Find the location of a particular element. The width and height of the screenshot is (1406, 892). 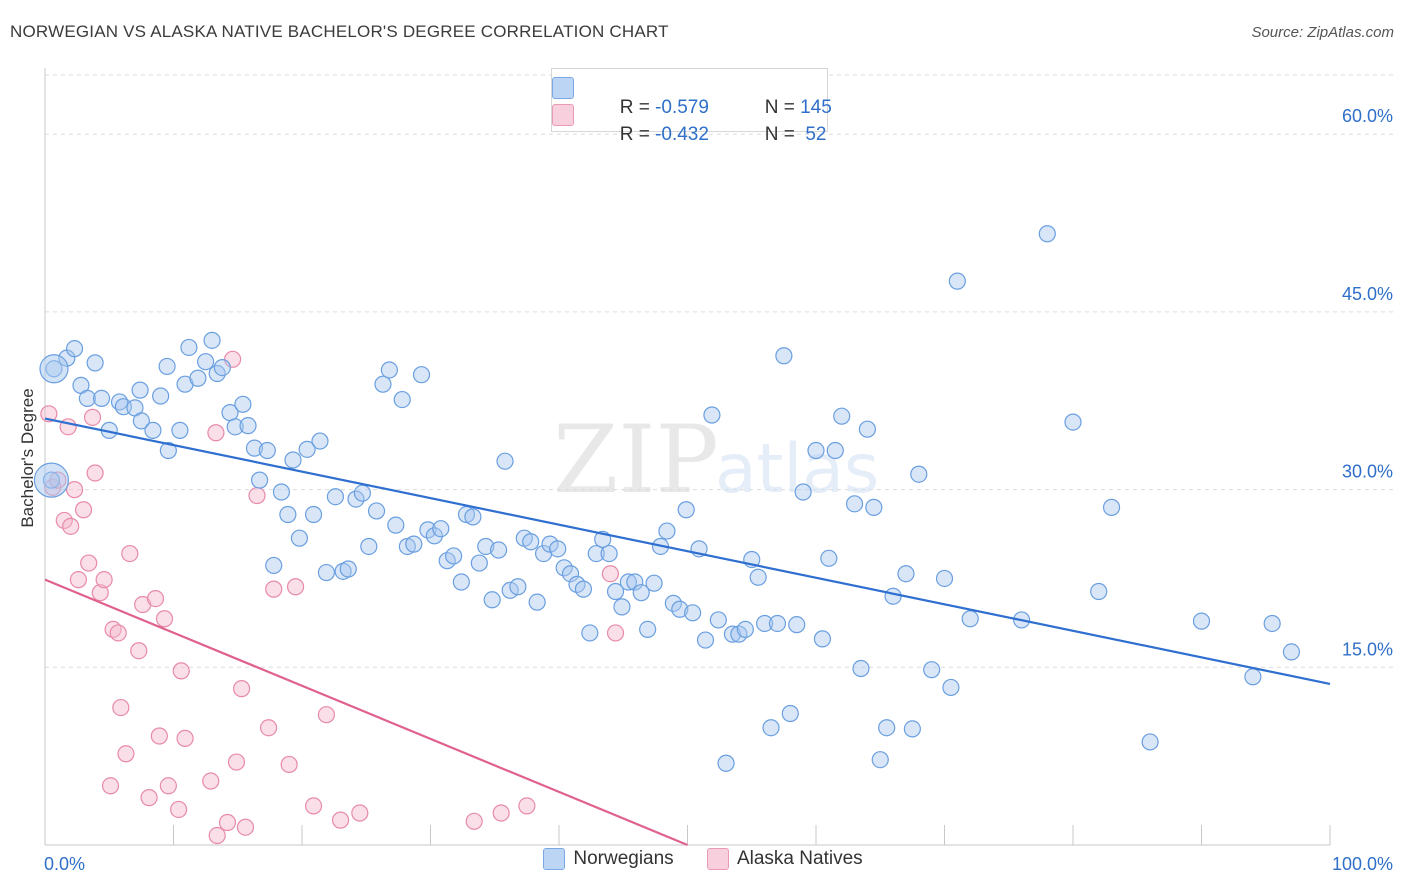

alaska-natives-swatch is located at coordinates (717, 859).